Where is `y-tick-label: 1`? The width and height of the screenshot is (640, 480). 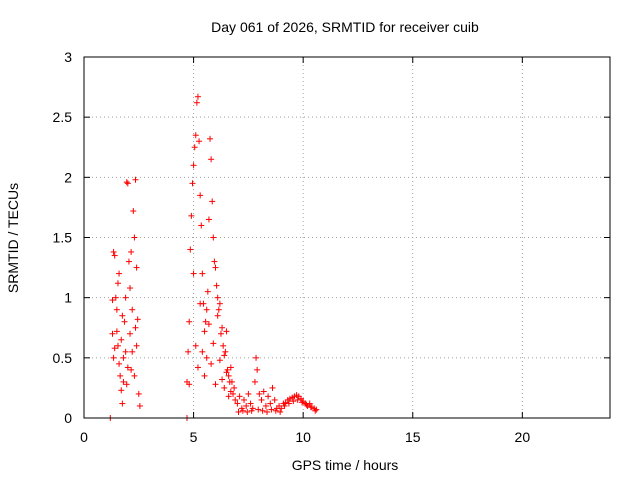
y-tick-label: 1 is located at coordinates (68, 298).